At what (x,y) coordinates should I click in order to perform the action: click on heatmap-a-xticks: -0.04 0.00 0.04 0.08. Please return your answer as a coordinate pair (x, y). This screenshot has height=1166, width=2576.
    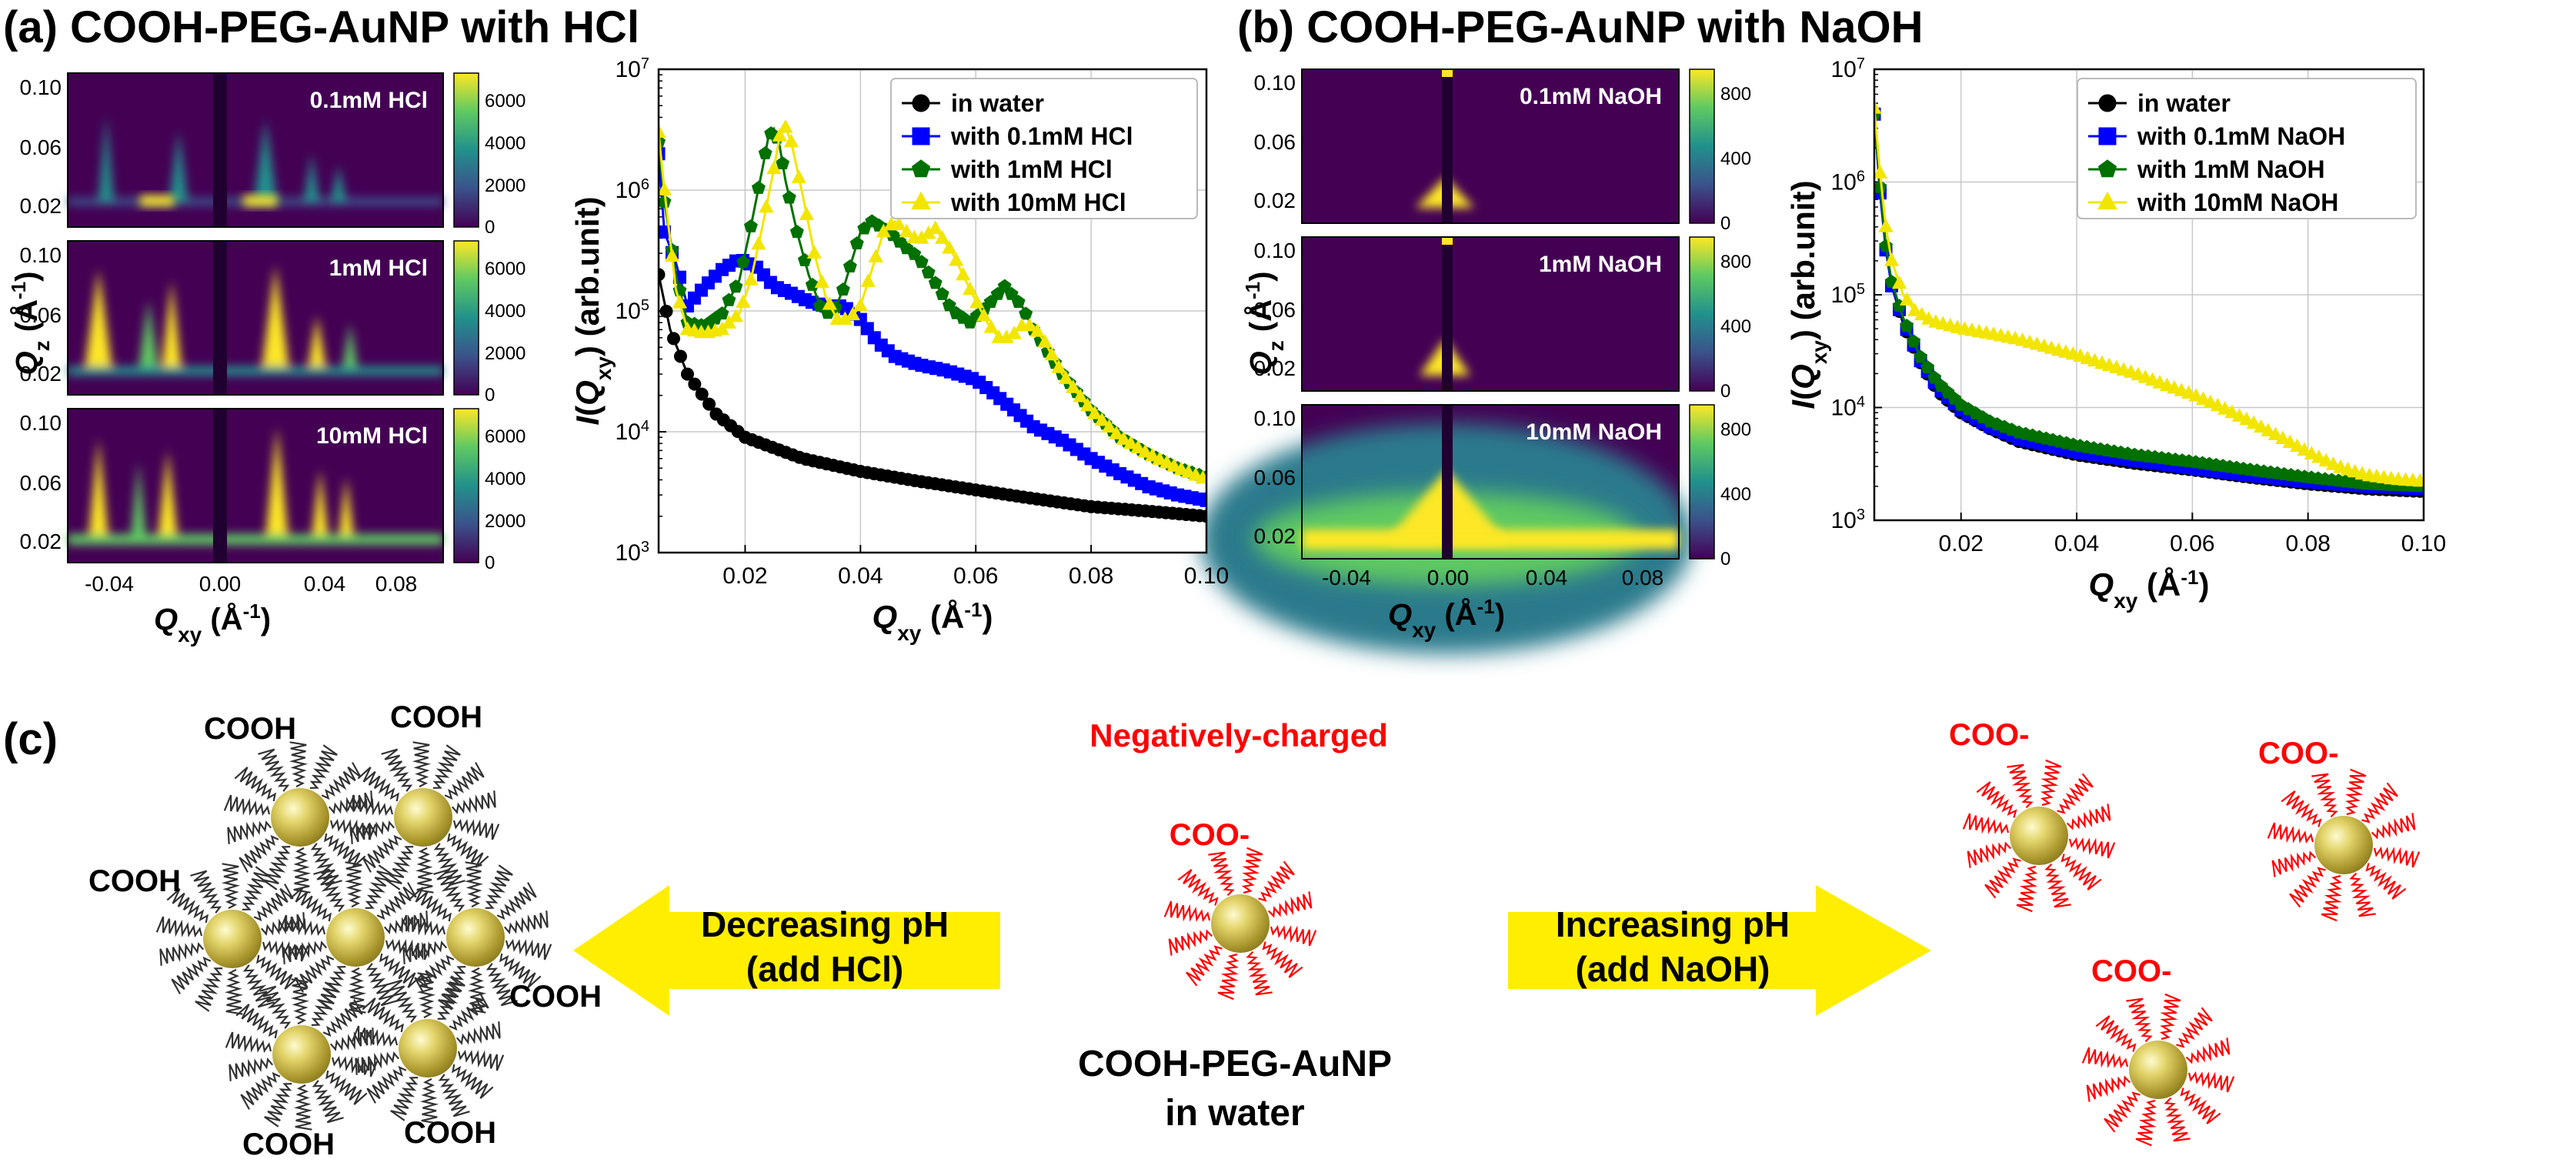
    Looking at the image, I should click on (251, 584).